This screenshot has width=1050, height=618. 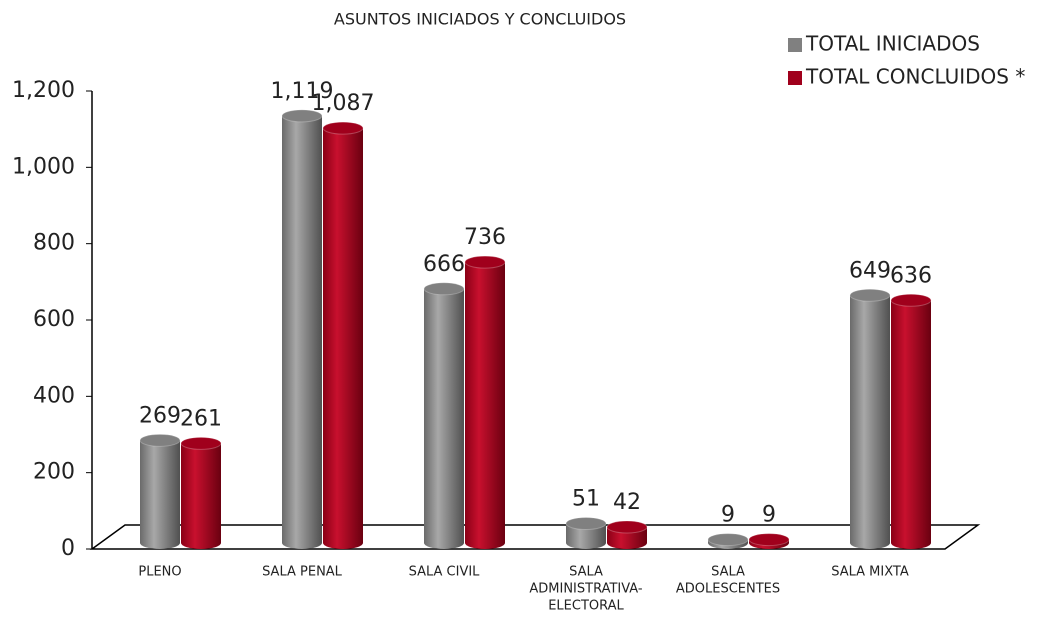 What do you see at coordinates (586, 606) in the screenshot?
I see `x-tick-label: ELECTORAL` at bounding box center [586, 606].